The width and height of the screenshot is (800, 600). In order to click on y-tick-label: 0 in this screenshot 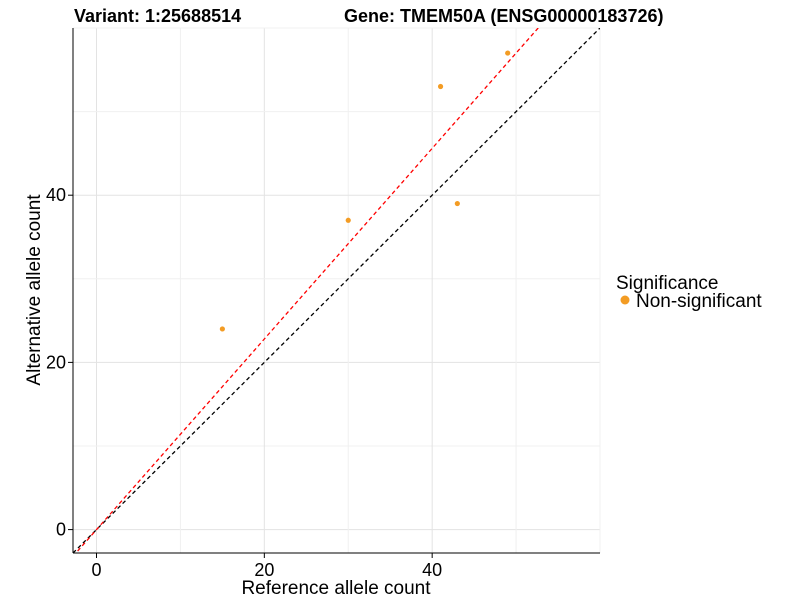, I will do `click(61, 530)`.